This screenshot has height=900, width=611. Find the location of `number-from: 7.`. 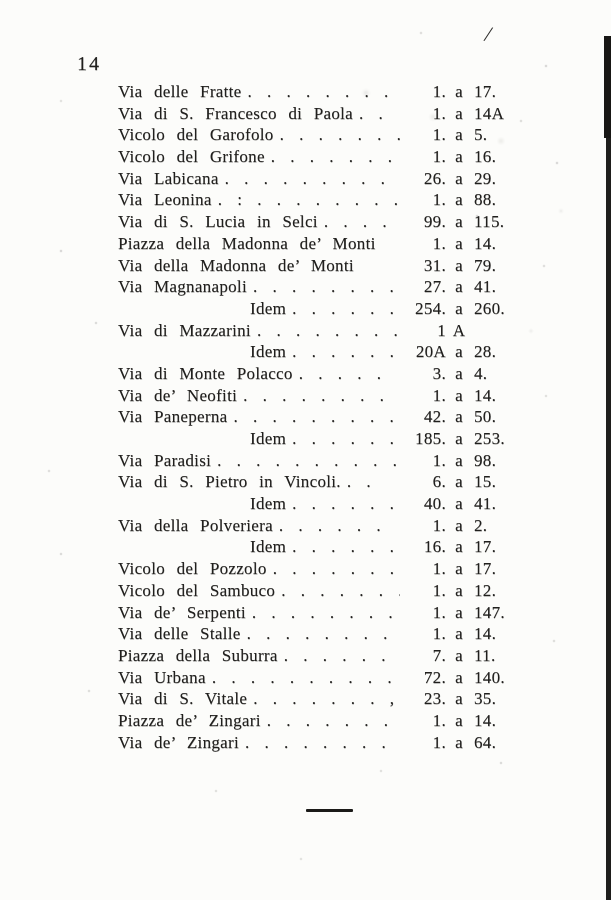

number-from: 7. is located at coordinates (439, 655).